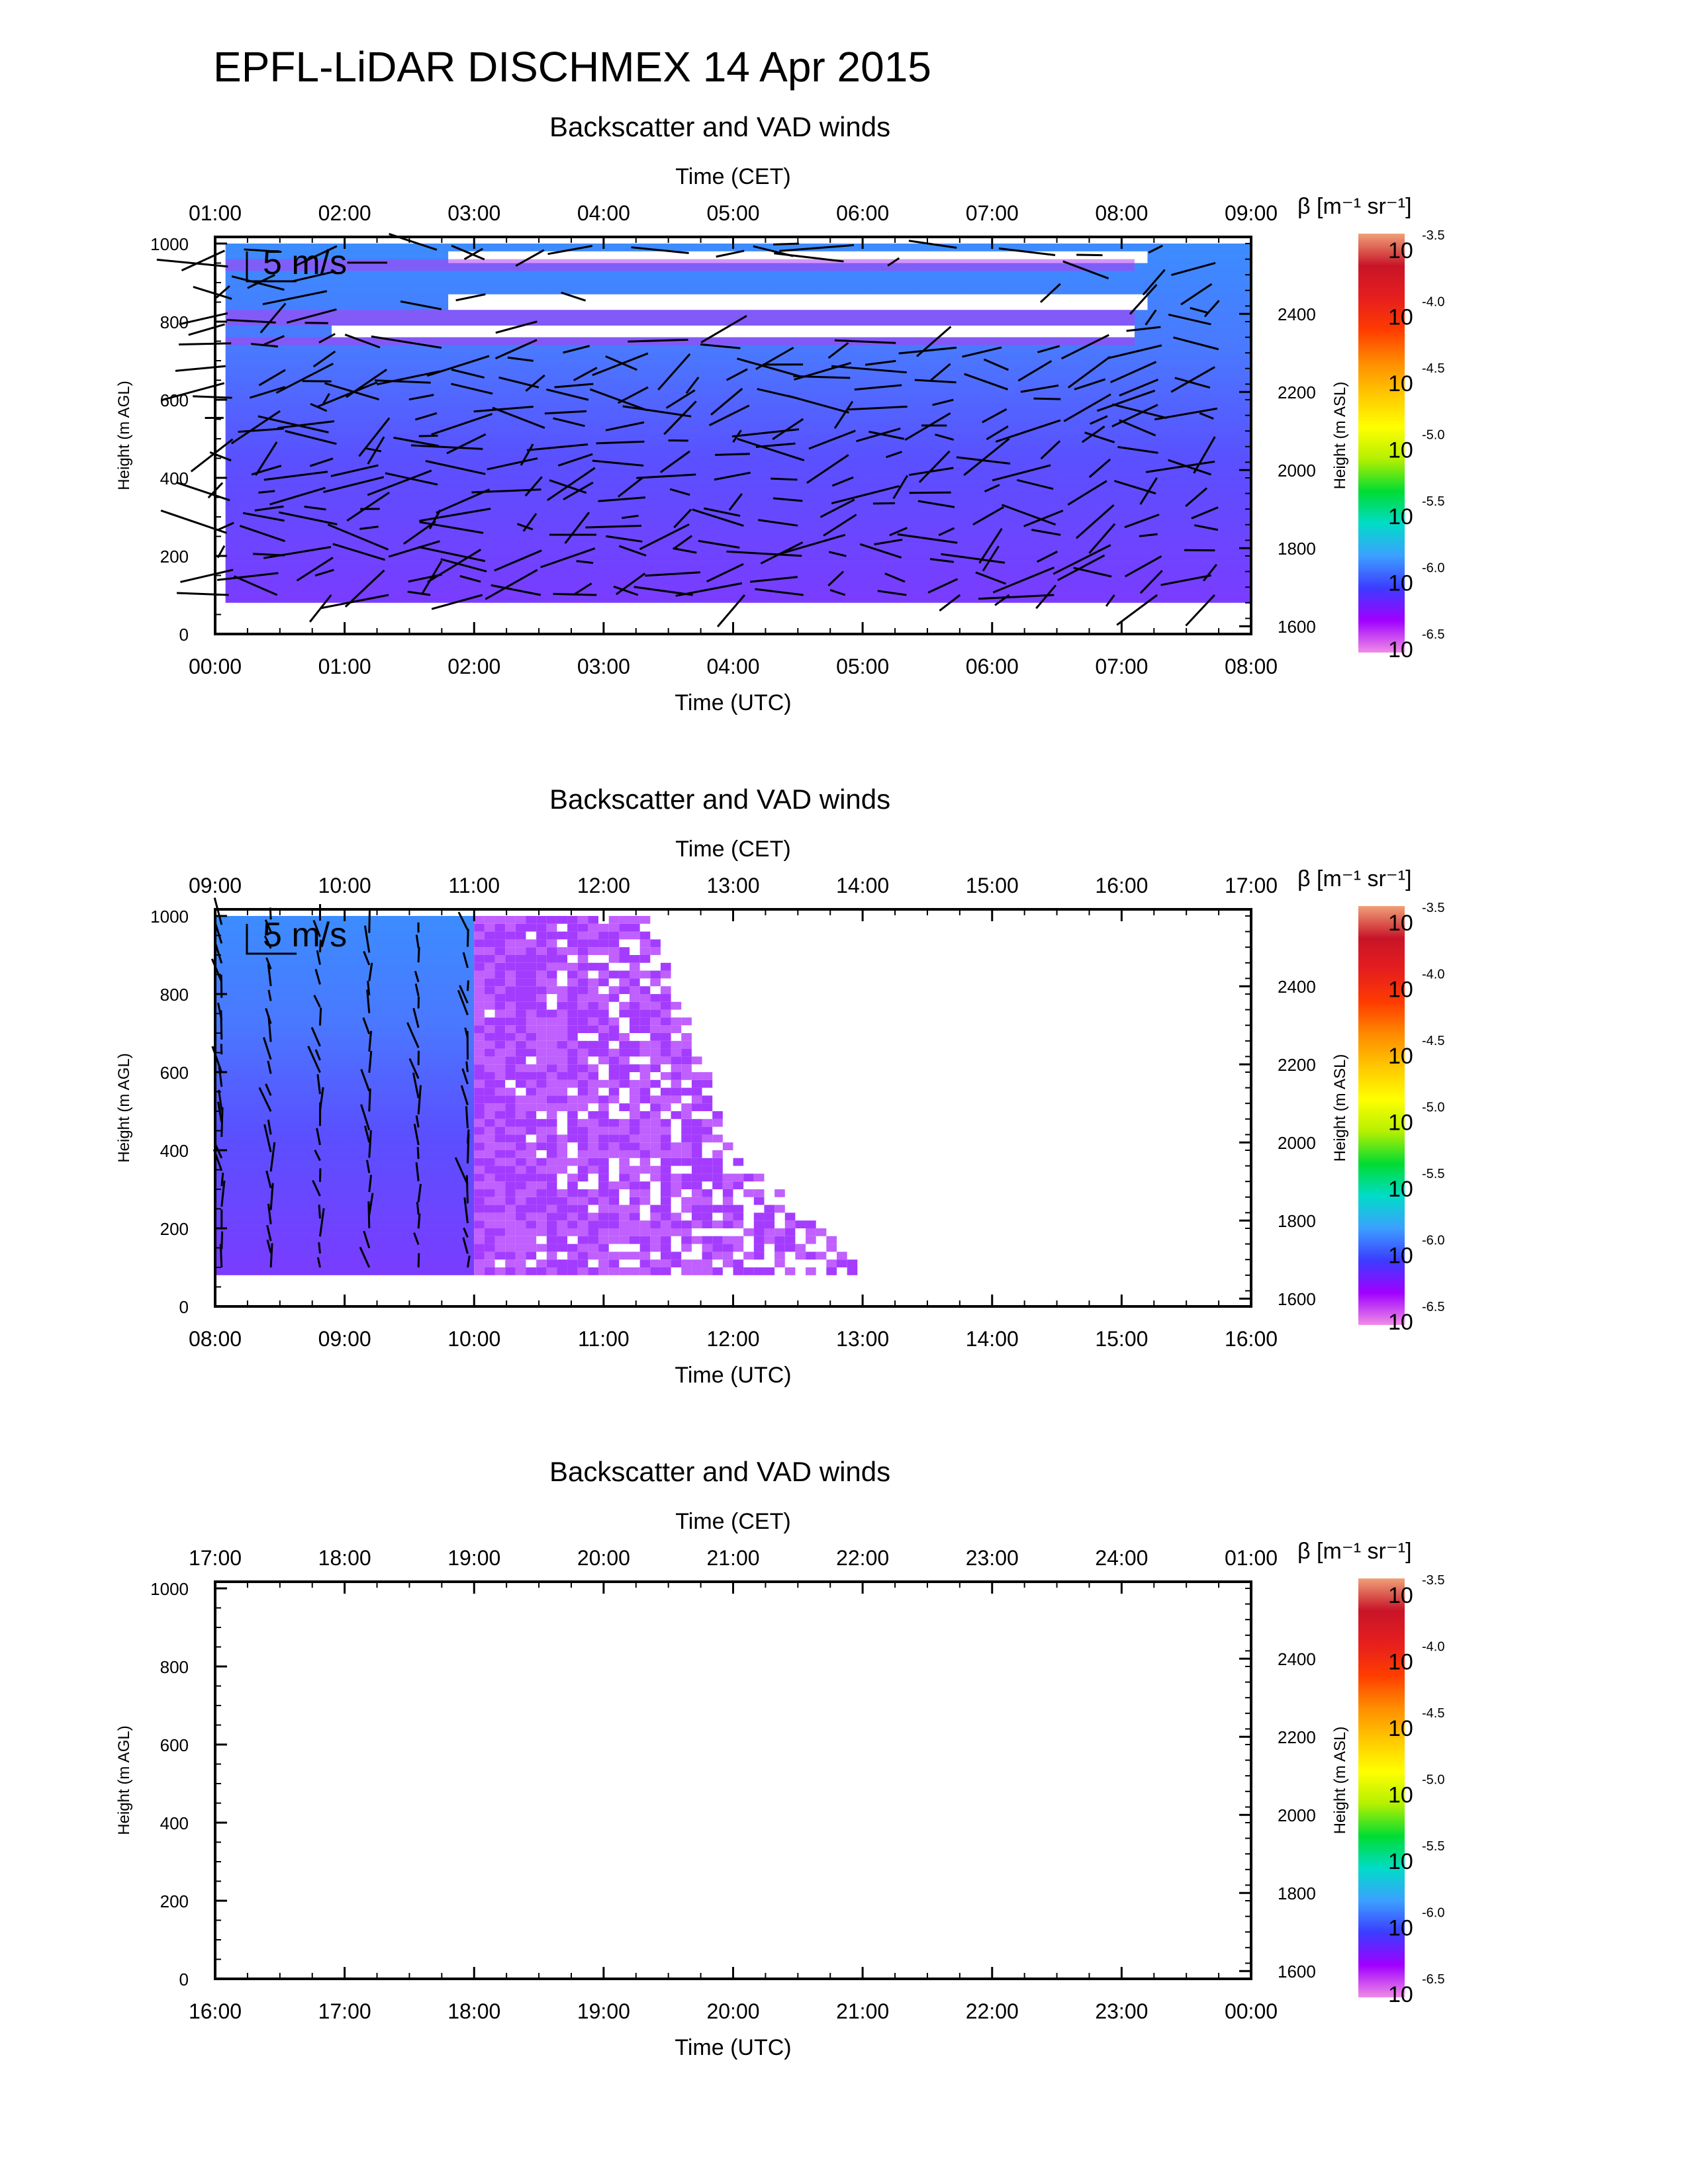 The height and width of the screenshot is (2184, 1688). What do you see at coordinates (1433, 1780) in the screenshot?
I see `colorbar-tick-exponent: -5.0` at bounding box center [1433, 1780].